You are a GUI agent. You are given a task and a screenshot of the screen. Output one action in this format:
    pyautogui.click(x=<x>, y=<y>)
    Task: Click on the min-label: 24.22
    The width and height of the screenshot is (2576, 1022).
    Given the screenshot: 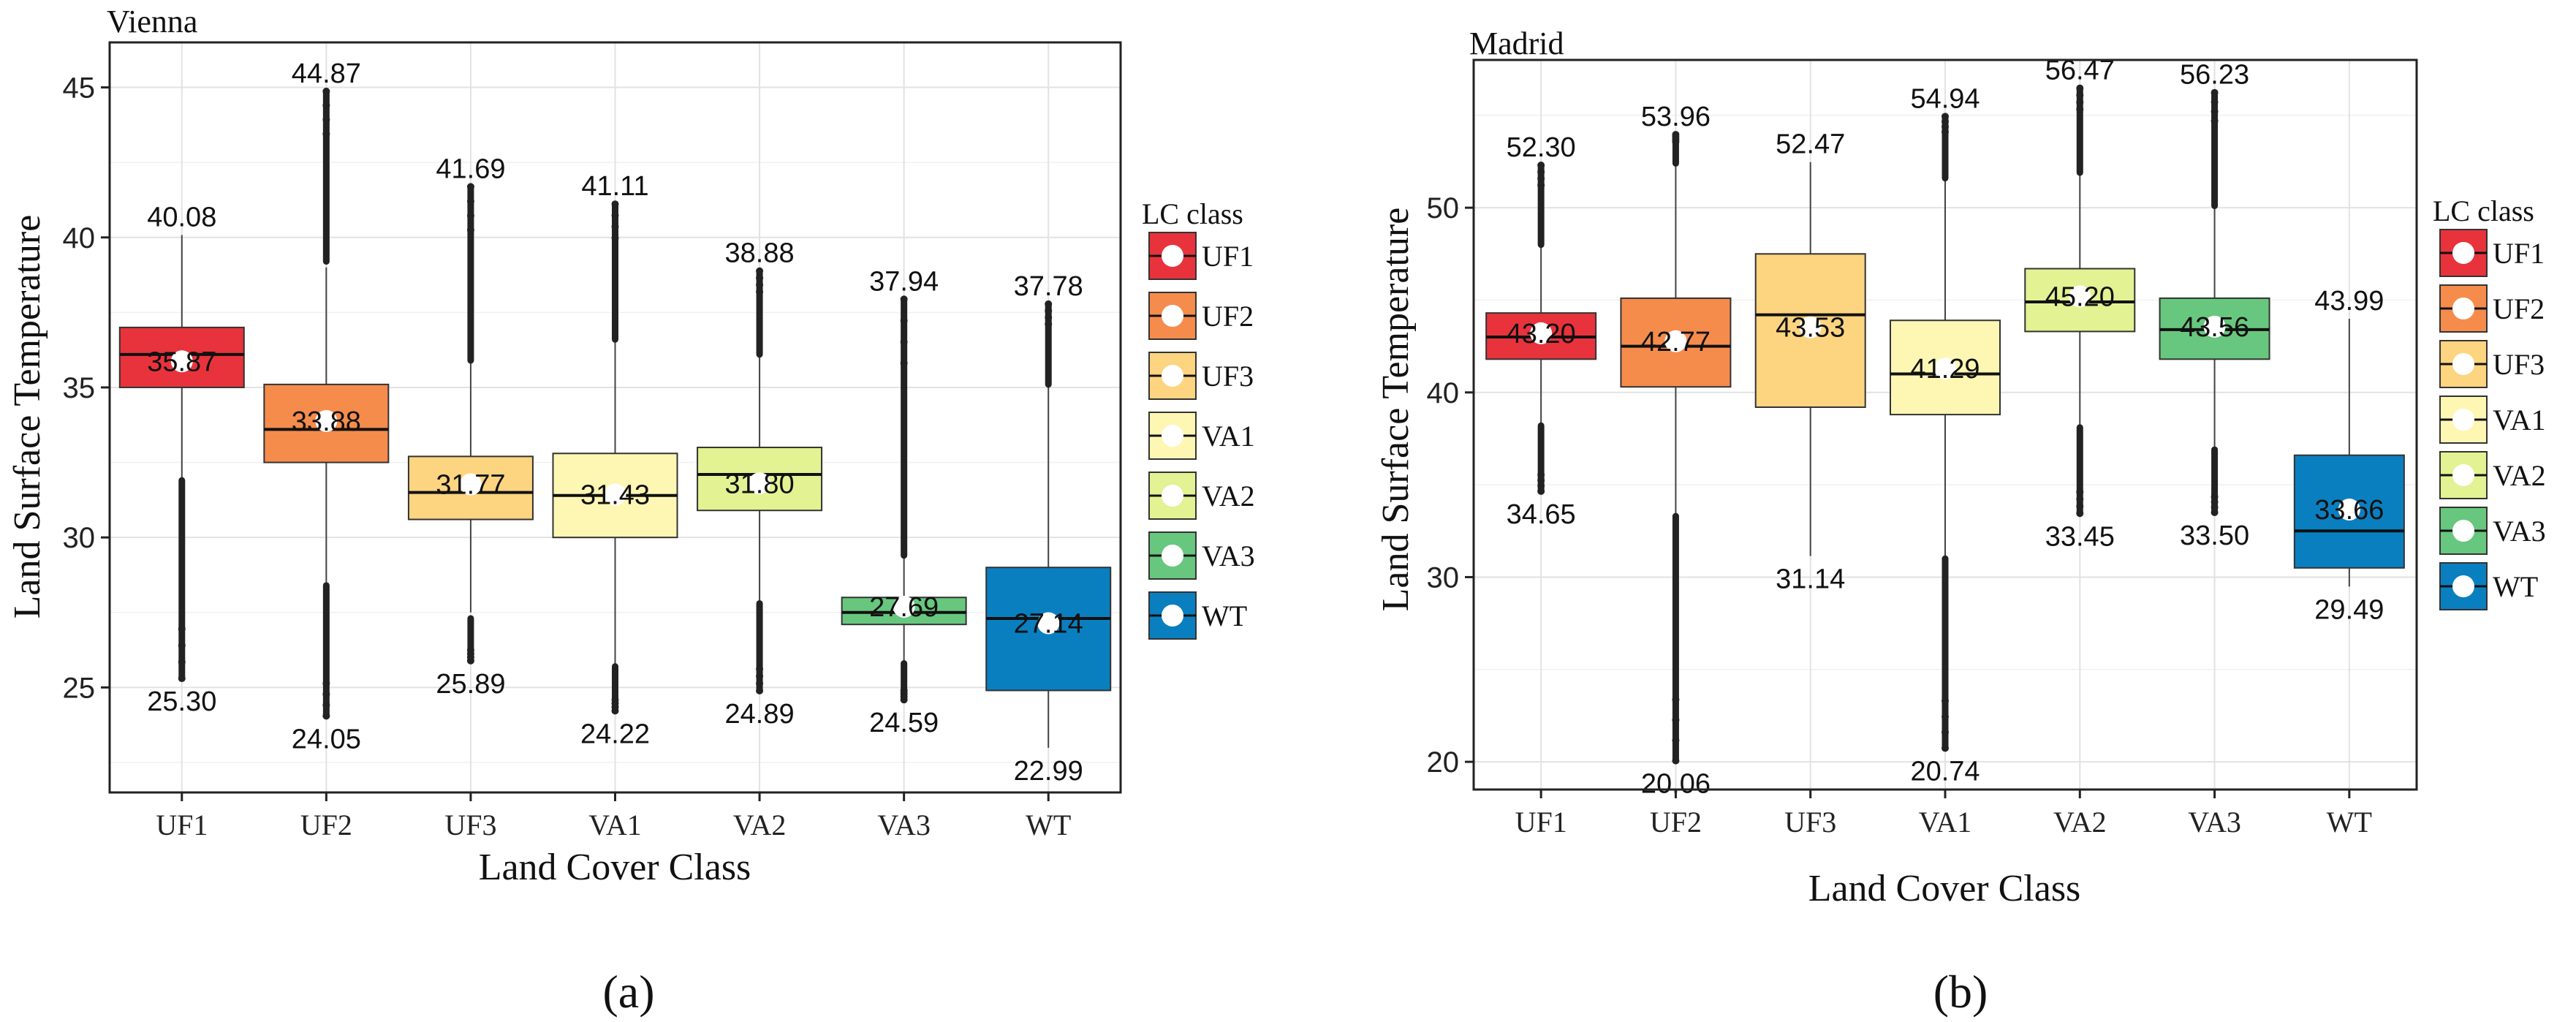 What is the action you would take?
    pyautogui.click(x=615, y=734)
    